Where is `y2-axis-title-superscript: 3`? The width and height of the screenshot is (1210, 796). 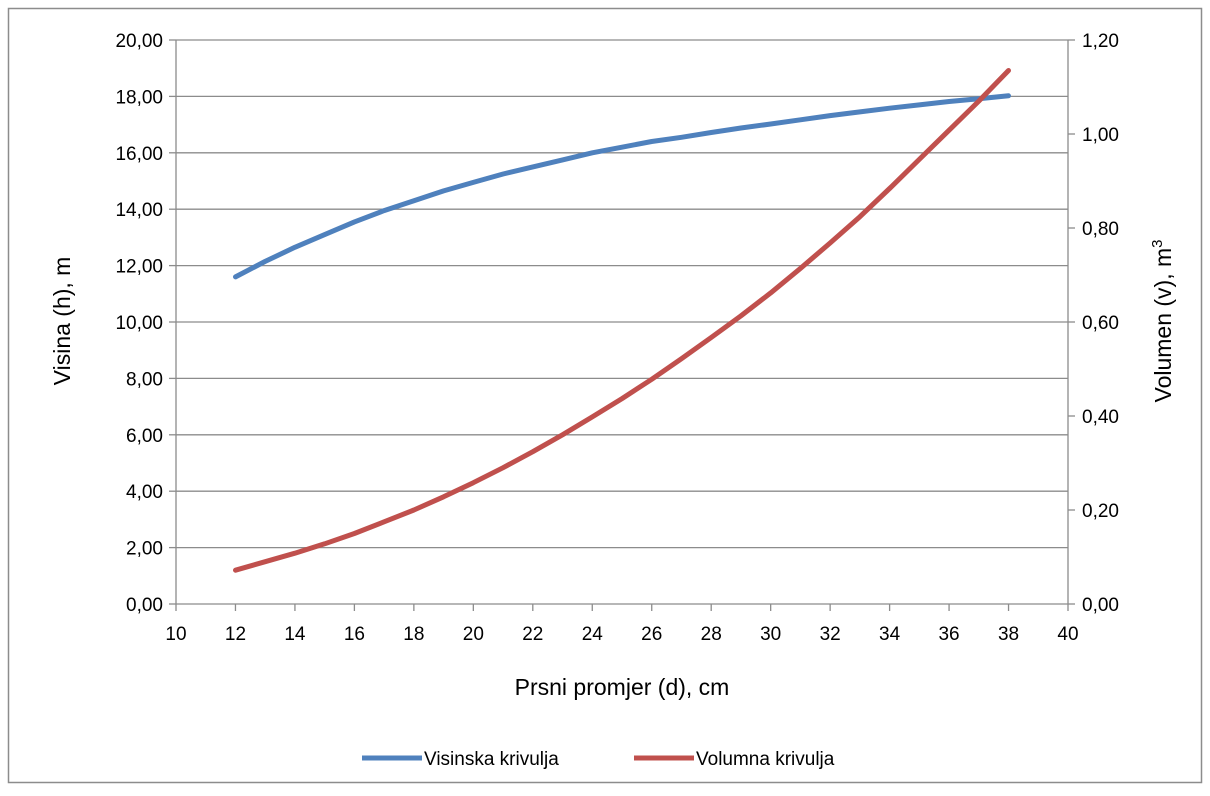
y2-axis-title-superscript: 3 is located at coordinates (1157, 244).